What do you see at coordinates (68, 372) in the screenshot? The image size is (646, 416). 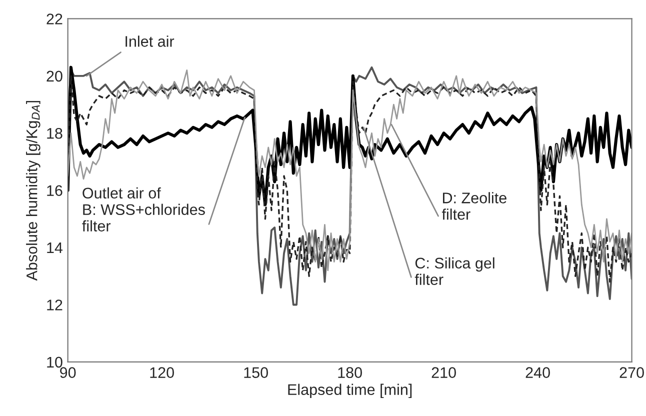 I see `x-tick-label: 90` at bounding box center [68, 372].